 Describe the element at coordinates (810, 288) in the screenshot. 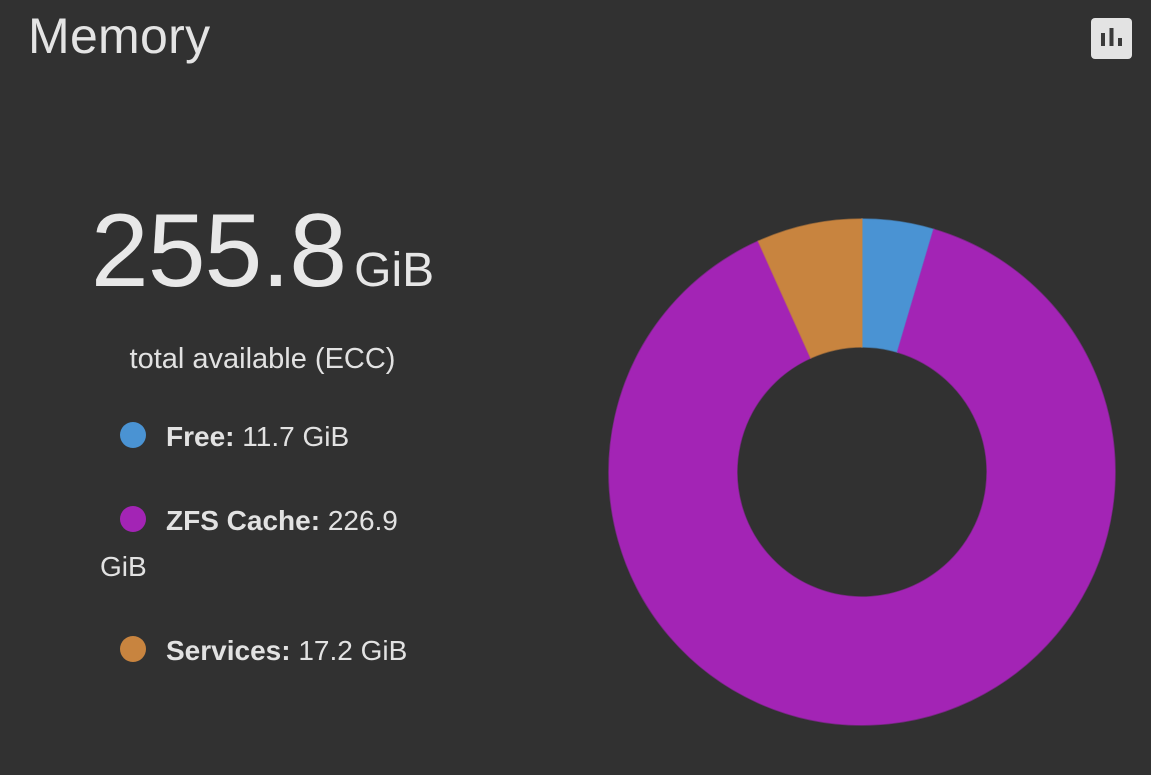

I see `slice-services` at that location.